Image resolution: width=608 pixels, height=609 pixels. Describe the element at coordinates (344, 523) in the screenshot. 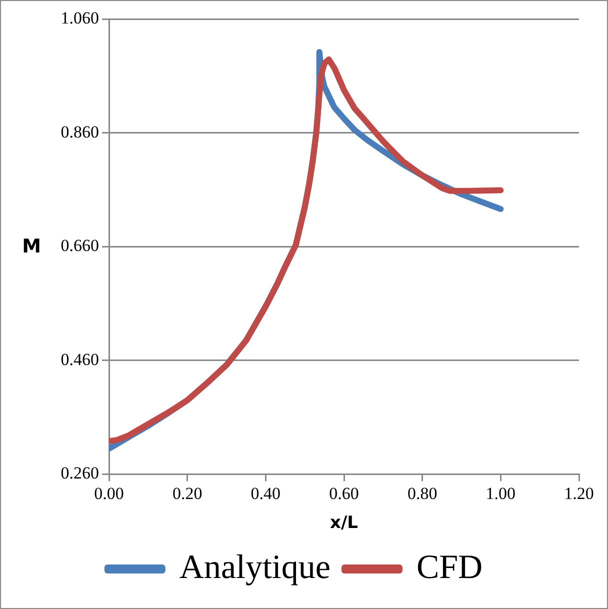

I see `x-axis-title: x/L` at that location.